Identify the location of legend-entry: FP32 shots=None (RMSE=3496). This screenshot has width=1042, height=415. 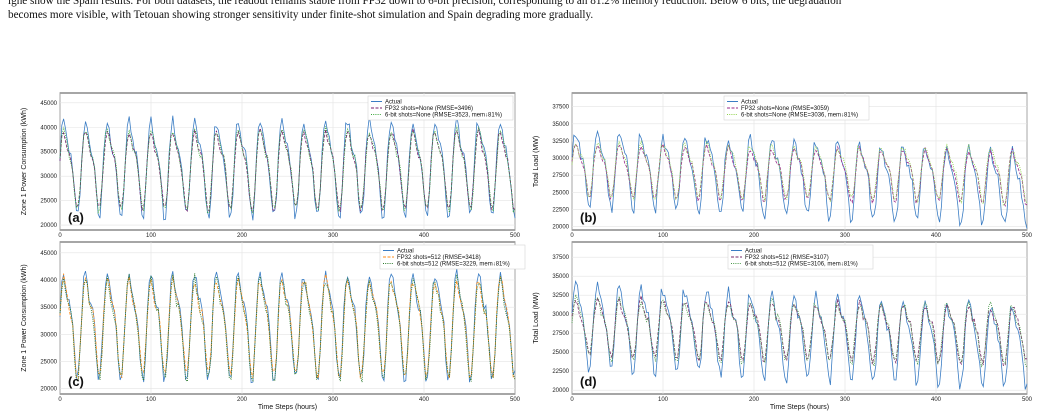
(429, 109).